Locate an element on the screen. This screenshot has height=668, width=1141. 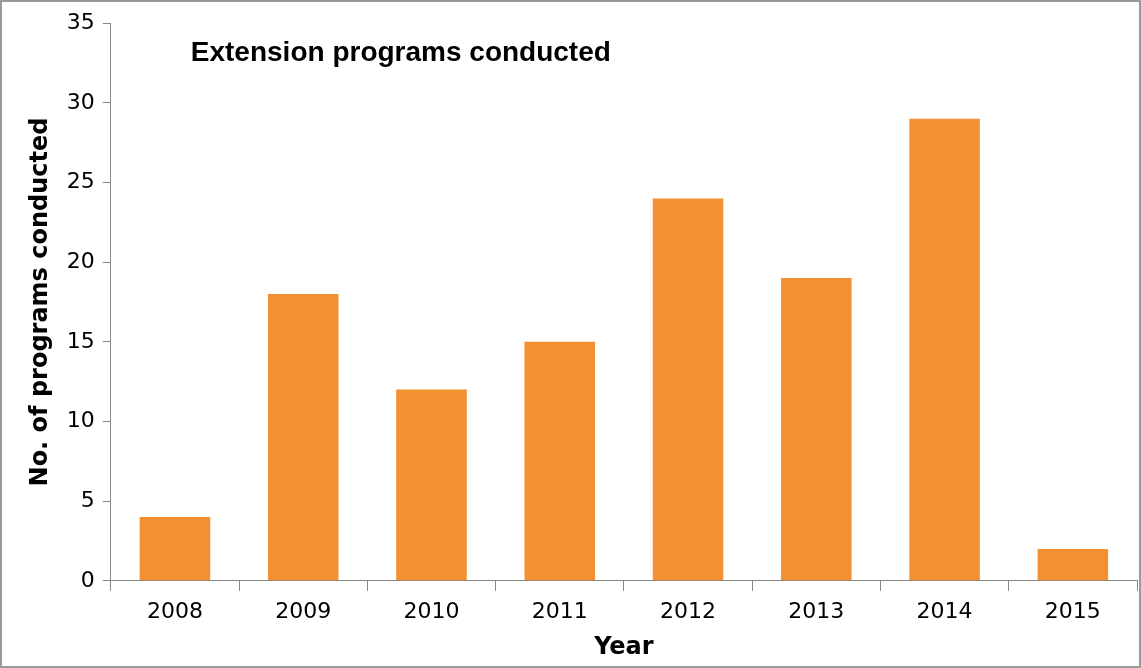
x-tick-label: 2008 is located at coordinates (174, 610).